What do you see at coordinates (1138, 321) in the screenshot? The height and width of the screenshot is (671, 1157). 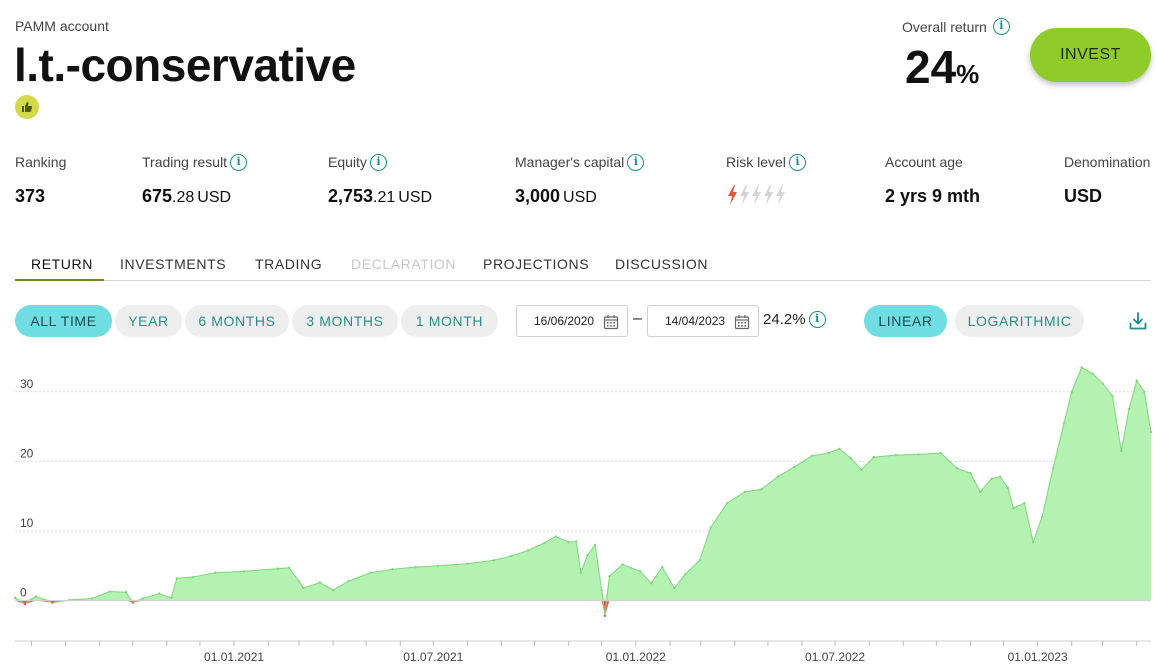 I see `download-icon` at bounding box center [1138, 321].